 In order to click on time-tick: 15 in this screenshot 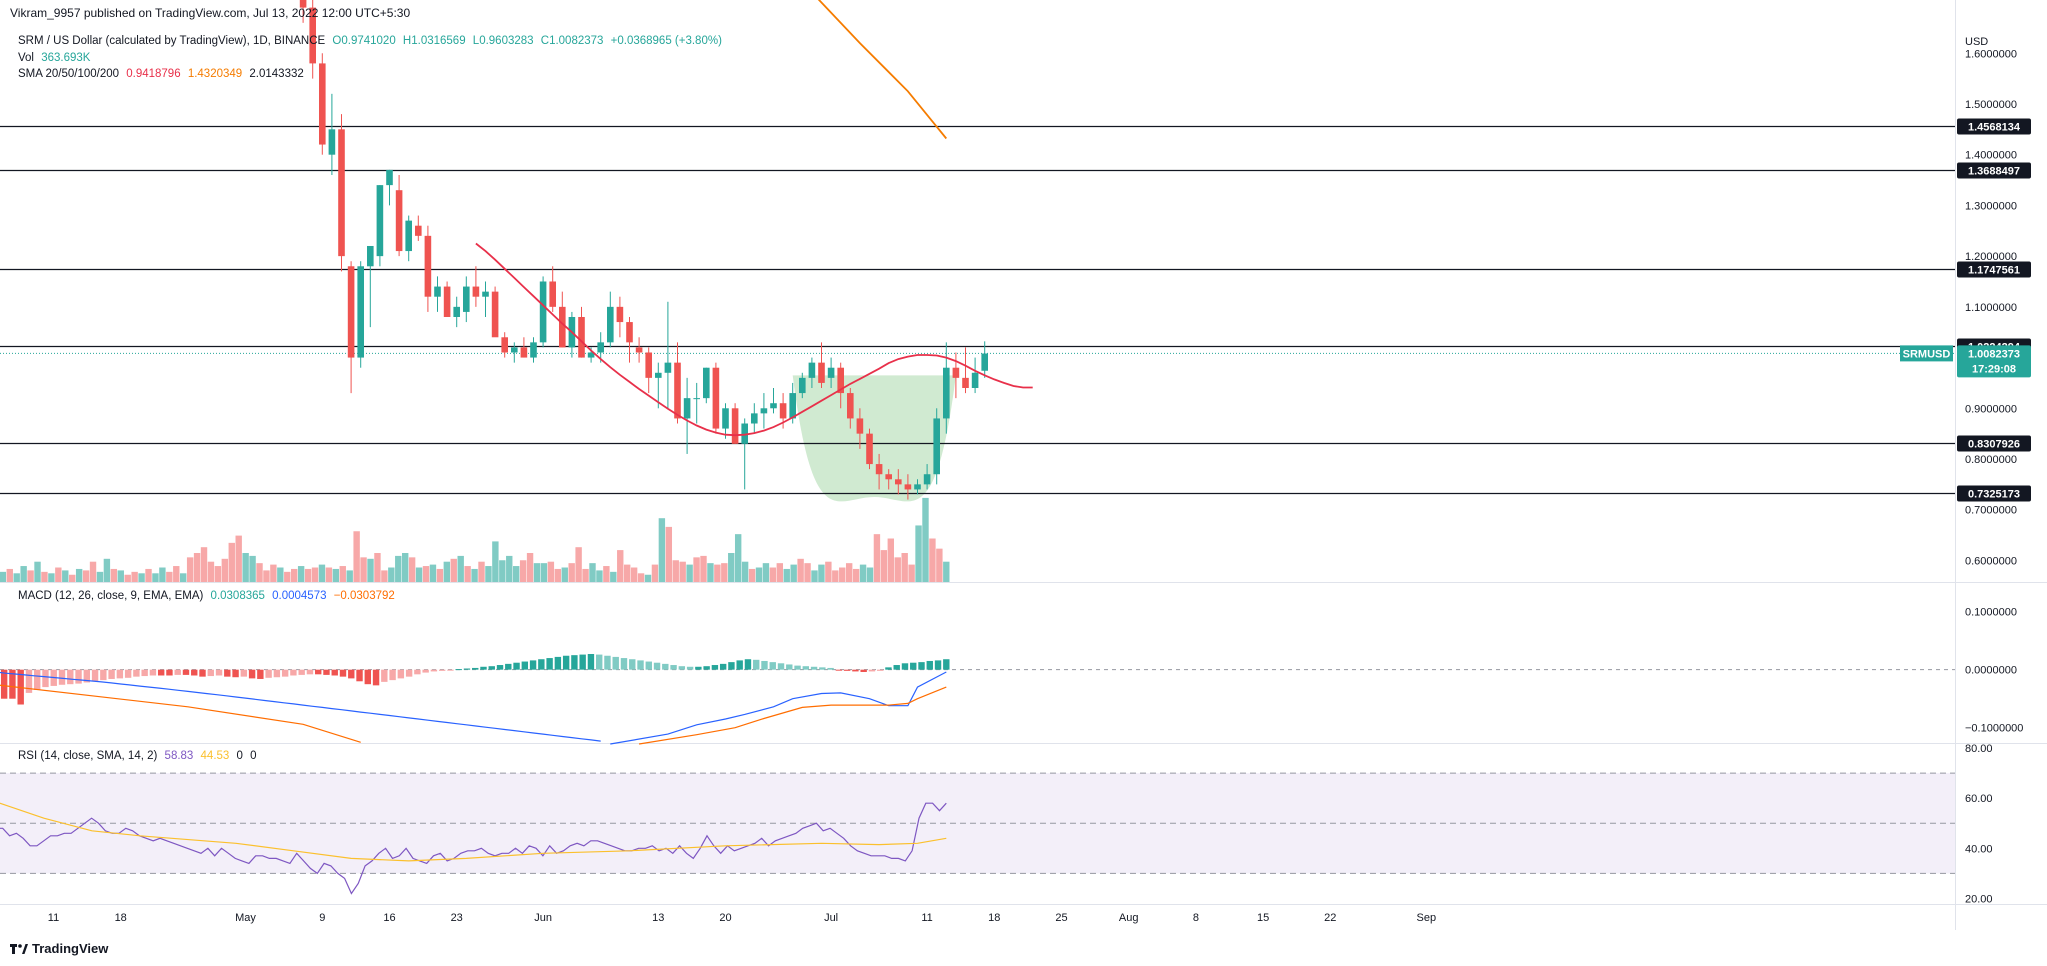, I will do `click(1263, 918)`.